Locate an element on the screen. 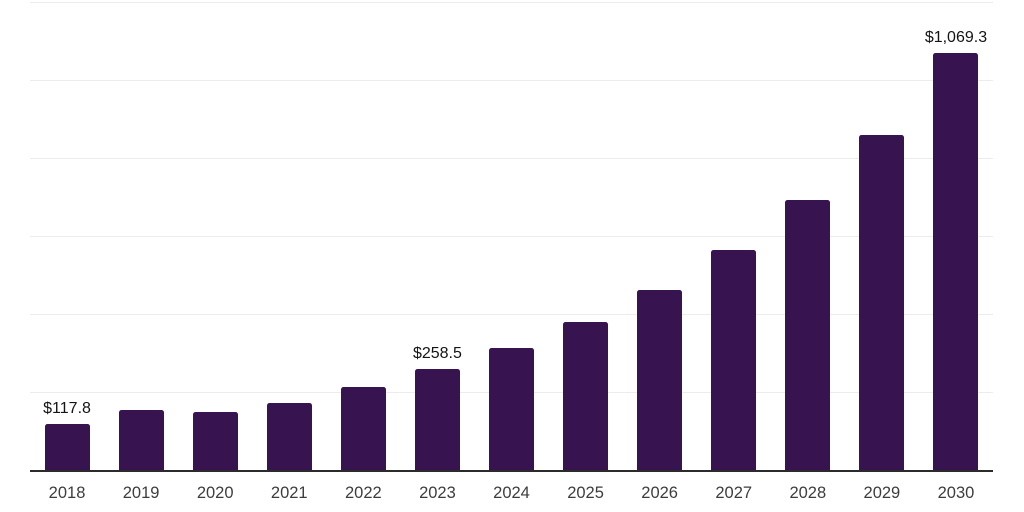 Image resolution: width=1024 pixels, height=512 pixels. x-tick-label-2029: 2029 is located at coordinates (882, 493).